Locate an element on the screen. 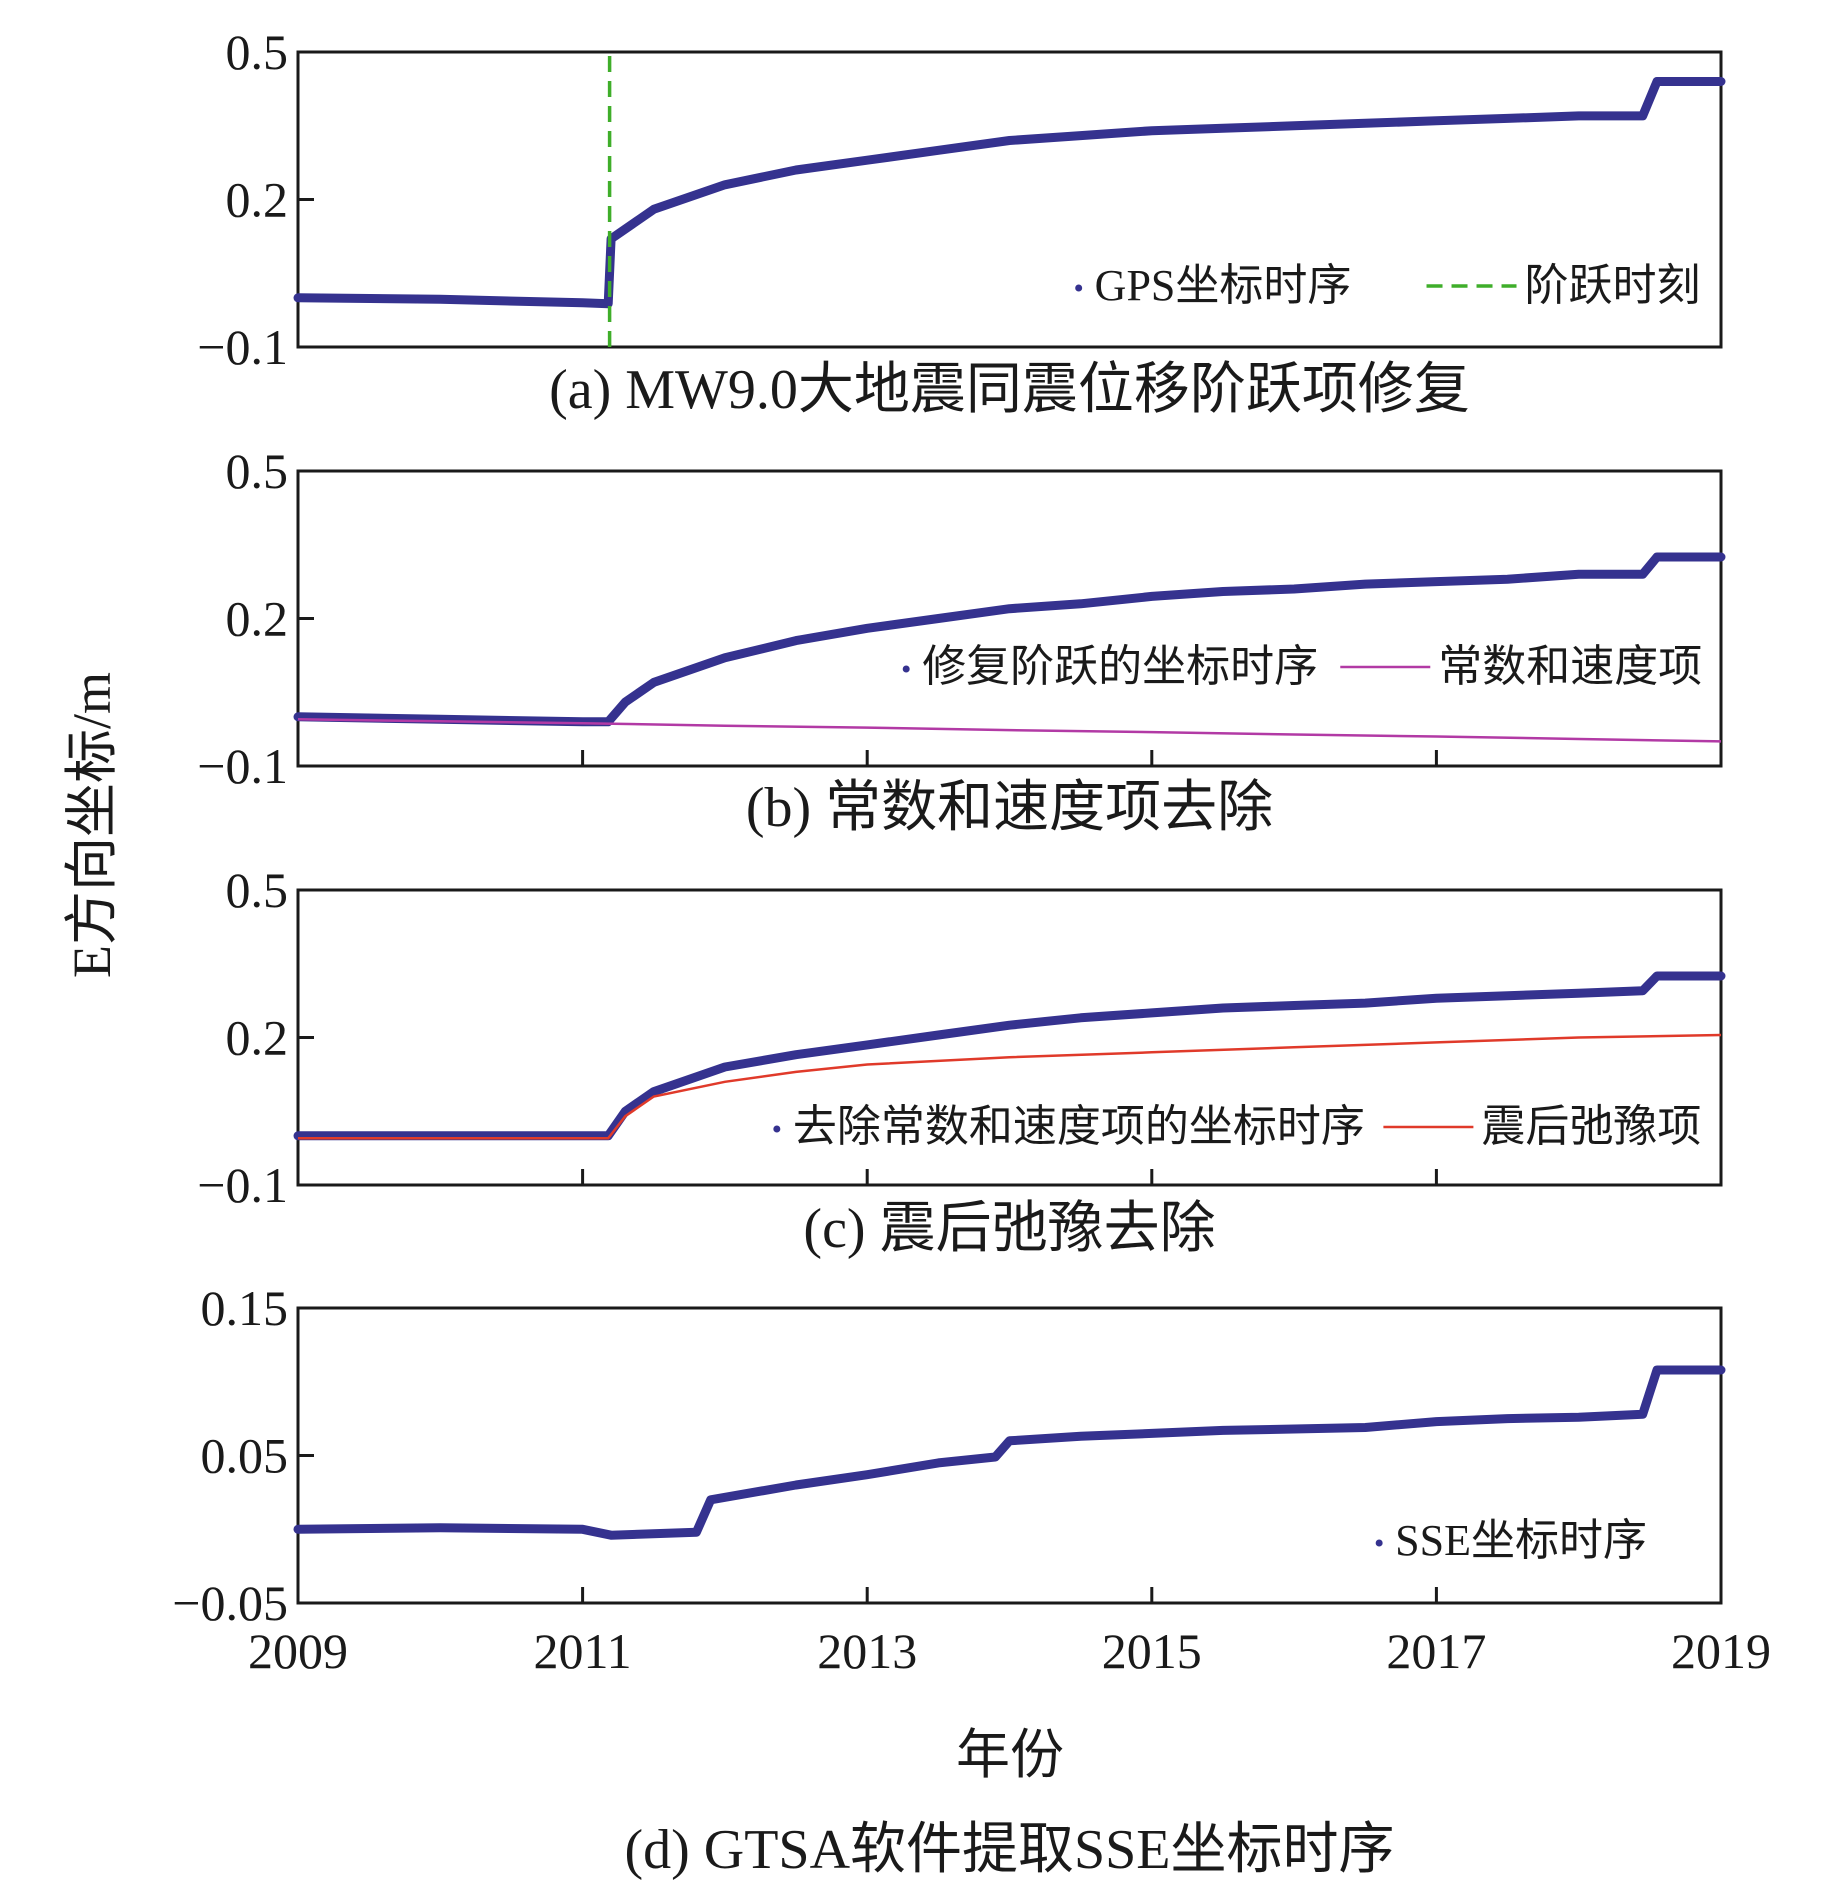 The width and height of the screenshot is (1843, 1890). x-tick-label: 2015 is located at coordinates (1152, 1651).